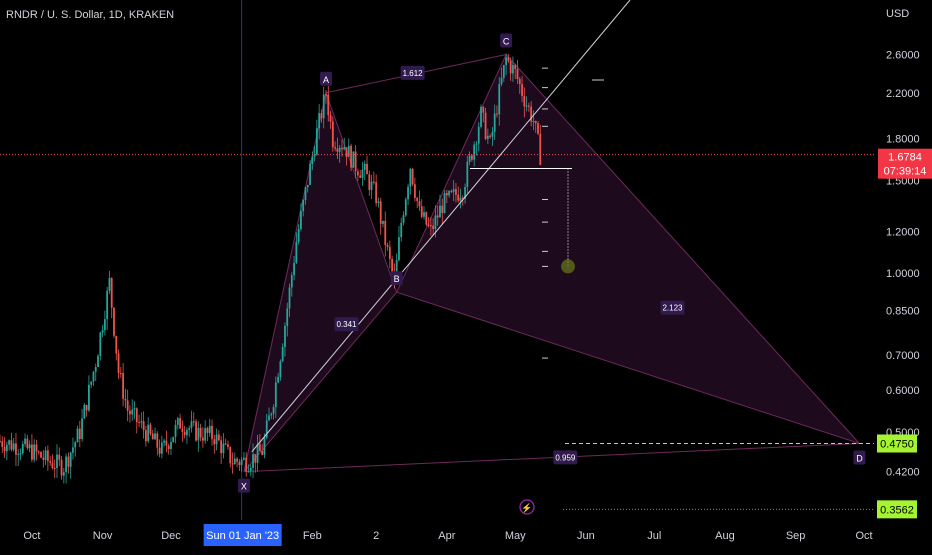 This screenshot has height=555, width=932. Describe the element at coordinates (171, 536) in the screenshot. I see `time-label: Dec` at that location.